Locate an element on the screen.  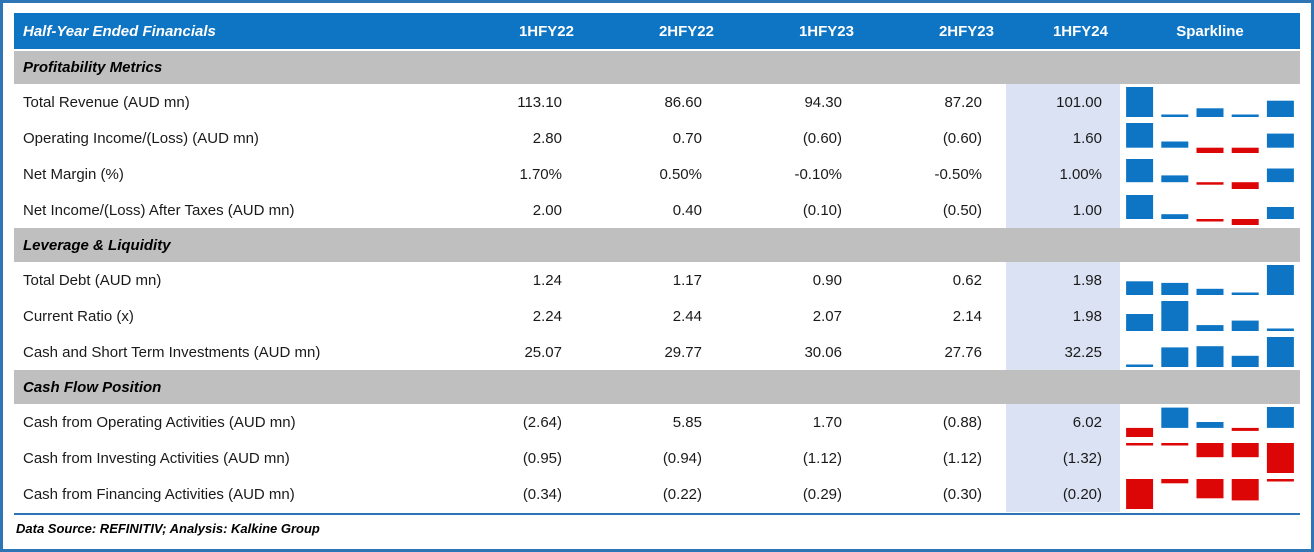
cell-value: 0.40 is located at coordinates (687, 210).